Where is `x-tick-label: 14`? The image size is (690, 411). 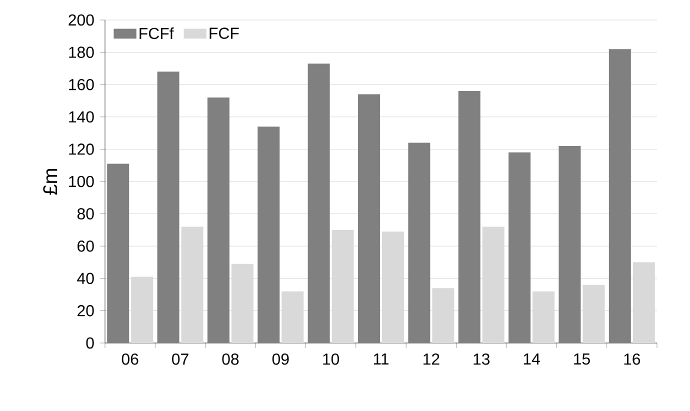 x-tick-label: 14 is located at coordinates (532, 359).